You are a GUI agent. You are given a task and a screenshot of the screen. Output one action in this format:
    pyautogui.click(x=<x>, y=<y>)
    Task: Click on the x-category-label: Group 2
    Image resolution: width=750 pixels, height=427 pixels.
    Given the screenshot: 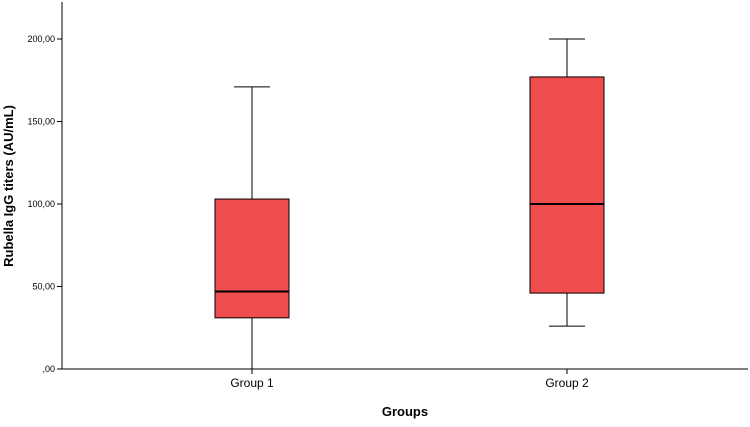 What is the action you would take?
    pyautogui.click(x=567, y=383)
    